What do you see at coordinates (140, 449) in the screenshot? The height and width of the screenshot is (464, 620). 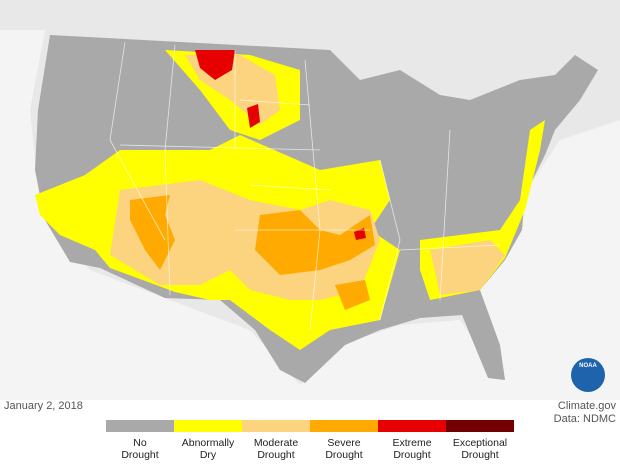 I see `legend-label: No Drought` at bounding box center [140, 449].